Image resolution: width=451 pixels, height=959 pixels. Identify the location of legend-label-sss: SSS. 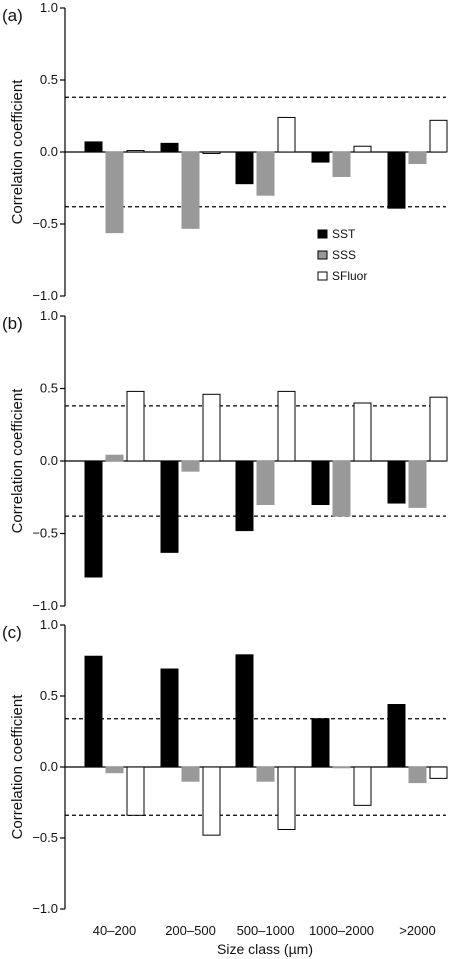
(344, 255).